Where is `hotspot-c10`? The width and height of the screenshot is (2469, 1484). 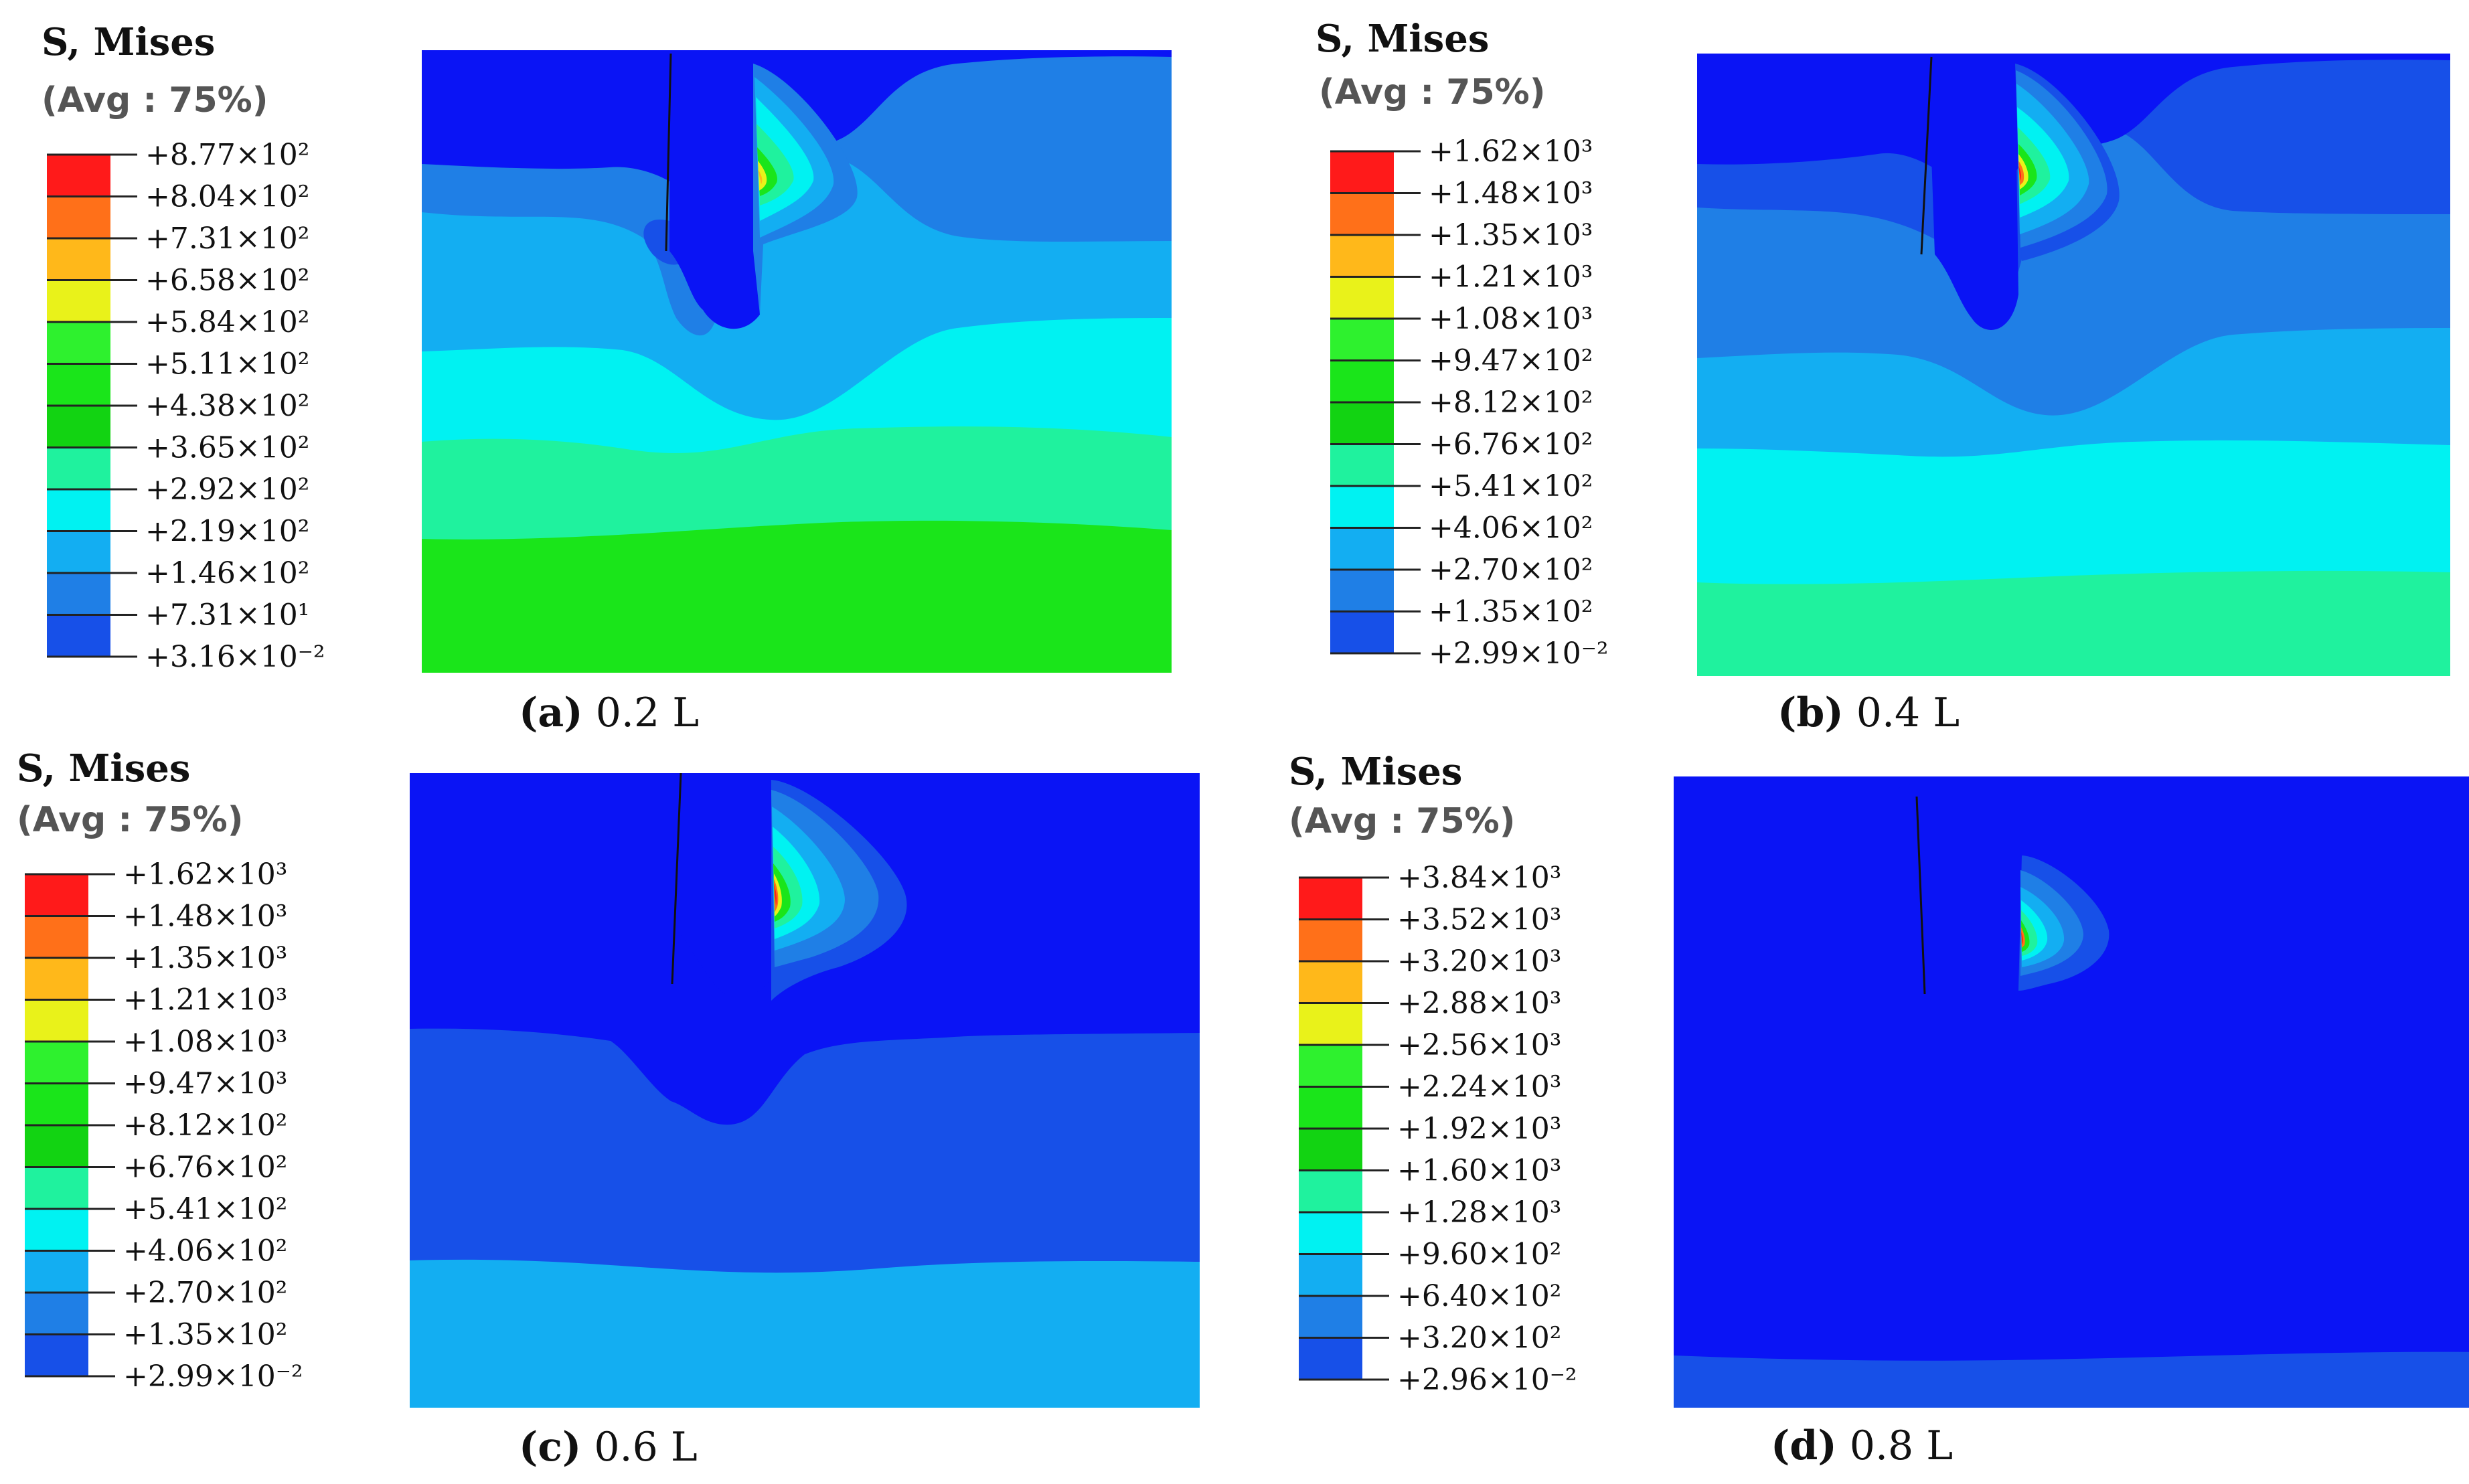
hotspot-c10 is located at coordinates (760, 176).